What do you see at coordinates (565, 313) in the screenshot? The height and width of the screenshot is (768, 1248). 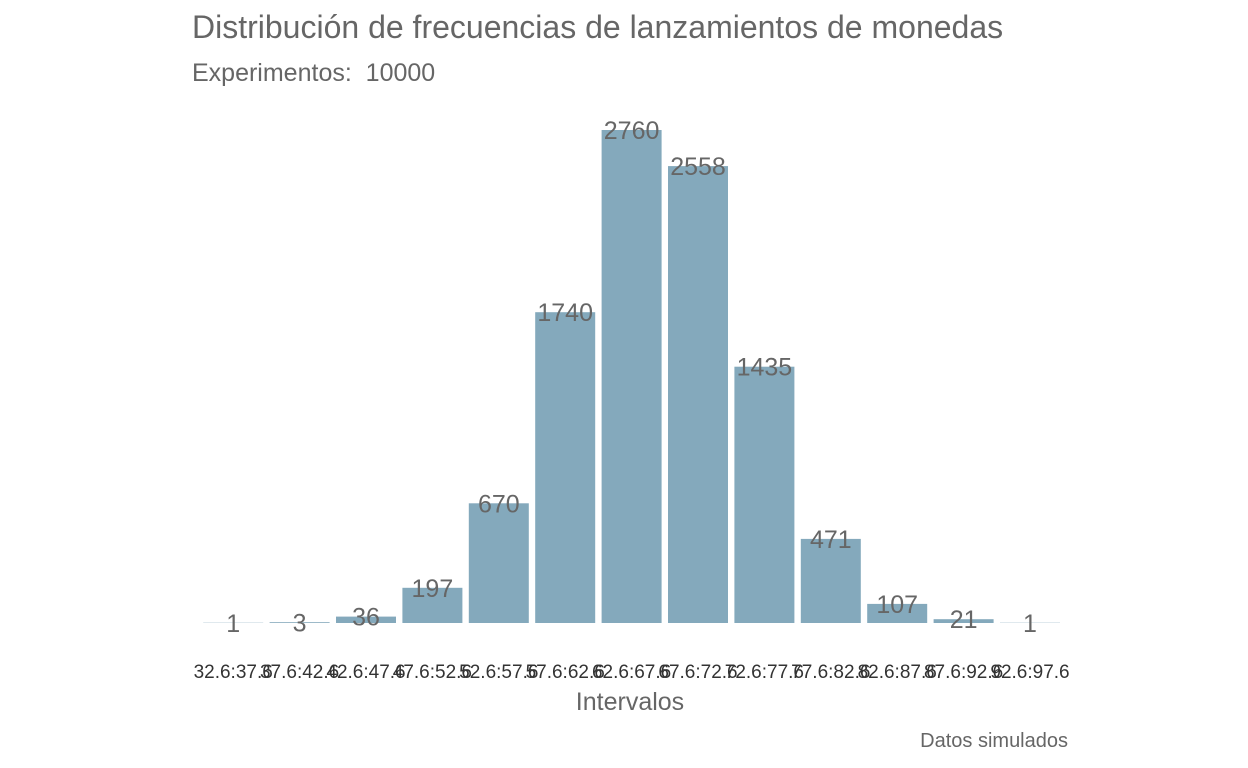 I see `data-label-5: 1740` at bounding box center [565, 313].